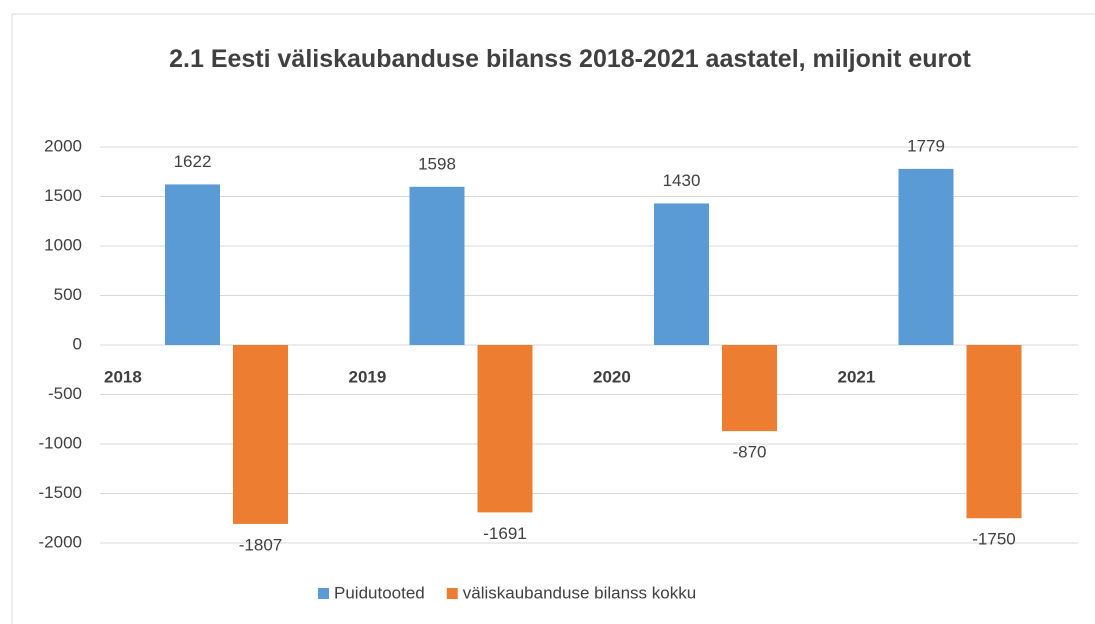 The image size is (1095, 624). Describe the element at coordinates (260, 544) in the screenshot. I see `value-label: -1807` at that location.